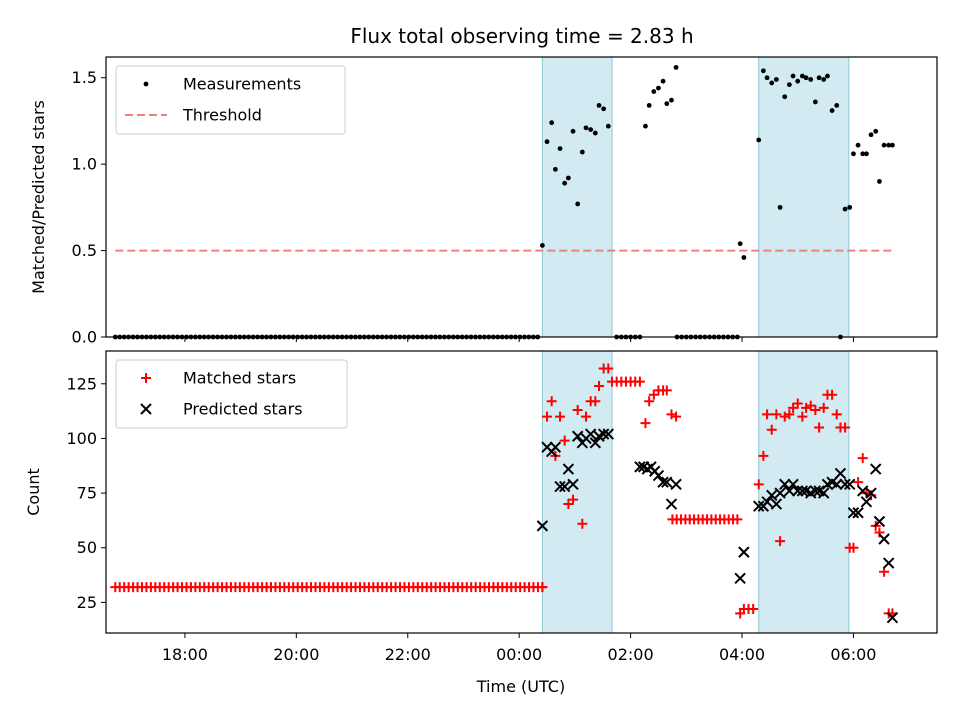  Describe the element at coordinates (84, 337) in the screenshot. I see `y-tick-label: 0.0` at that location.